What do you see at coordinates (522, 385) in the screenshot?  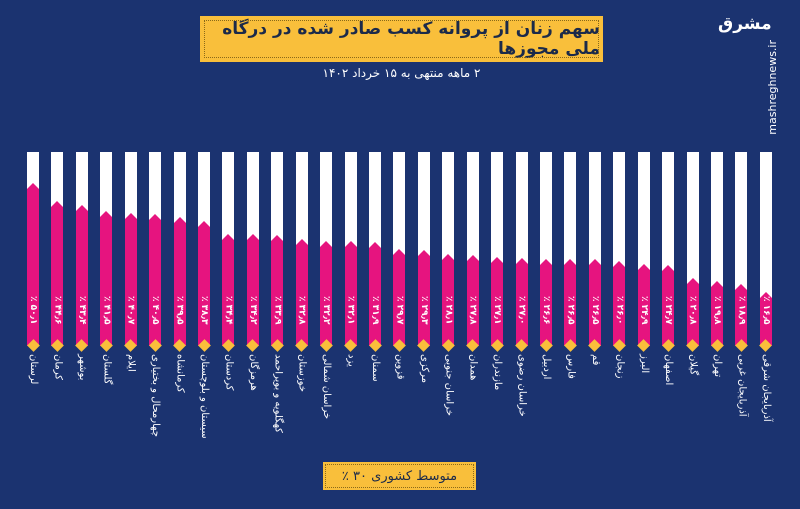 I see `category-label: خراسان رضوی` at bounding box center [522, 385].